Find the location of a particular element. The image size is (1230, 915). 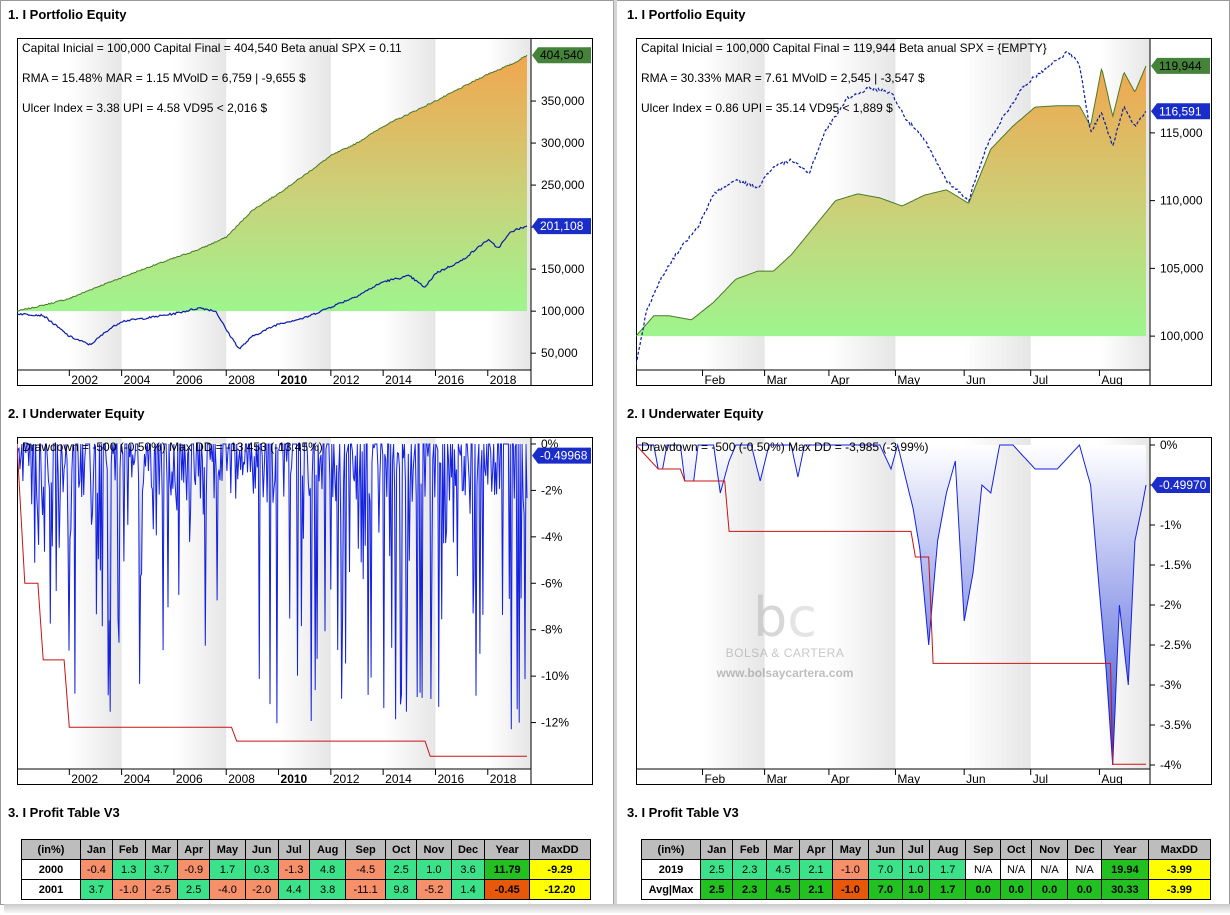

table-cell: 19.94 is located at coordinates (1125, 869).